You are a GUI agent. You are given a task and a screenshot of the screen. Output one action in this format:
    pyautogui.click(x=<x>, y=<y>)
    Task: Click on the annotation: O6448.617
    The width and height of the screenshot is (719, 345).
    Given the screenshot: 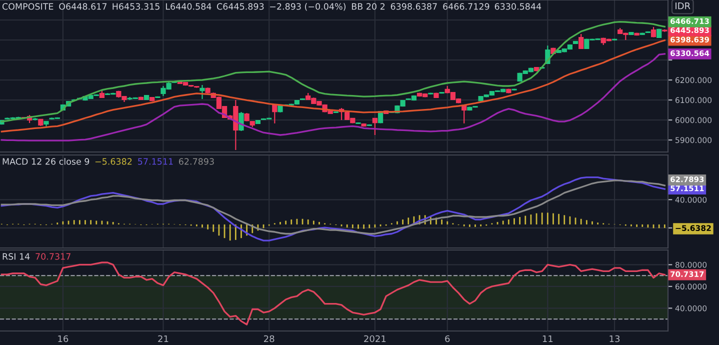 What is the action you would take?
    pyautogui.click(x=83, y=6)
    